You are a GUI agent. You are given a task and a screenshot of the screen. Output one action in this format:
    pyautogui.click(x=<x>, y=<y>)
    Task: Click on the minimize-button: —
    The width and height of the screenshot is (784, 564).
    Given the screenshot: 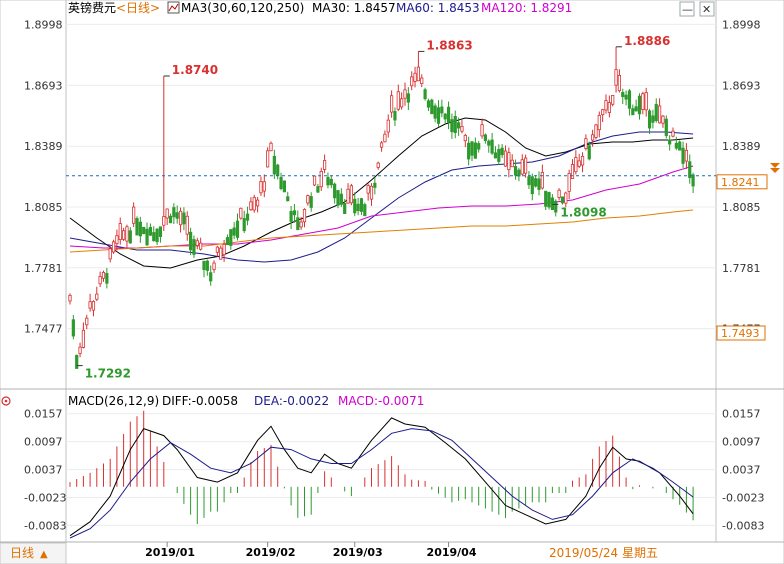 What is the action you would take?
    pyautogui.click(x=687, y=9)
    